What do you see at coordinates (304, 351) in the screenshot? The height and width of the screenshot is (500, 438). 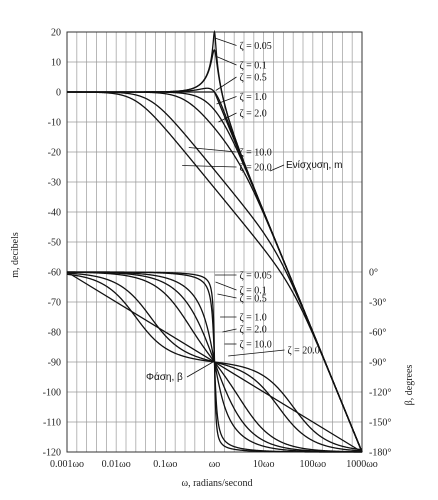 I see `phase-zeta-label: ζ = 20.0` at bounding box center [304, 351].